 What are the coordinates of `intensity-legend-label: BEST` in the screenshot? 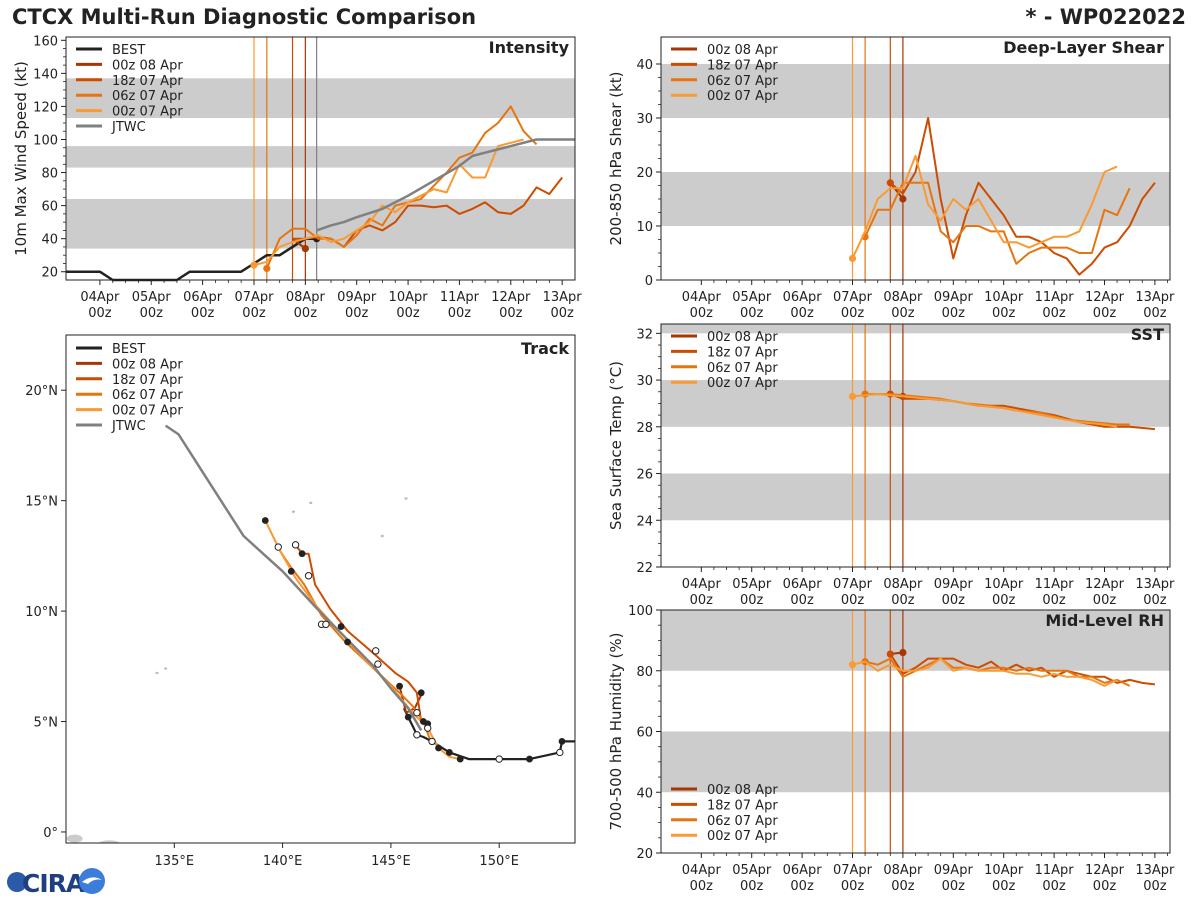 It's located at (128, 50).